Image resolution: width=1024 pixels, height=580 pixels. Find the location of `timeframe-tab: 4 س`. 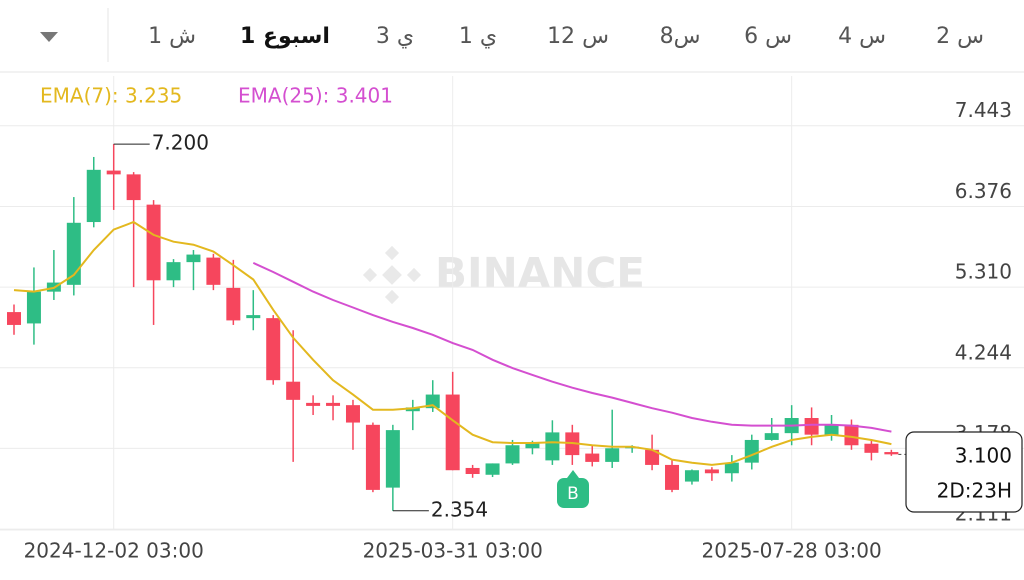

timeframe-tab: 4 س is located at coordinates (862, 36).